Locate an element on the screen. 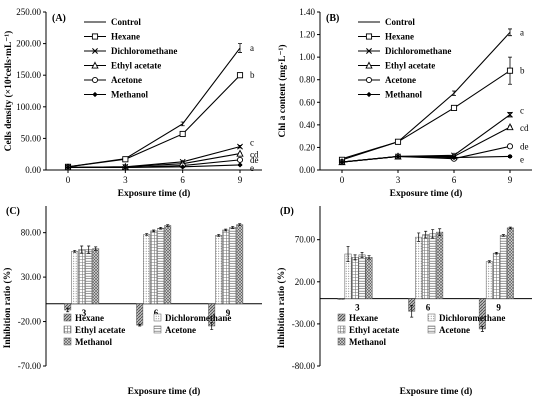 Image resolution: width=550 pixels, height=404 pixels. legend-label: Acetone is located at coordinates (180, 330).